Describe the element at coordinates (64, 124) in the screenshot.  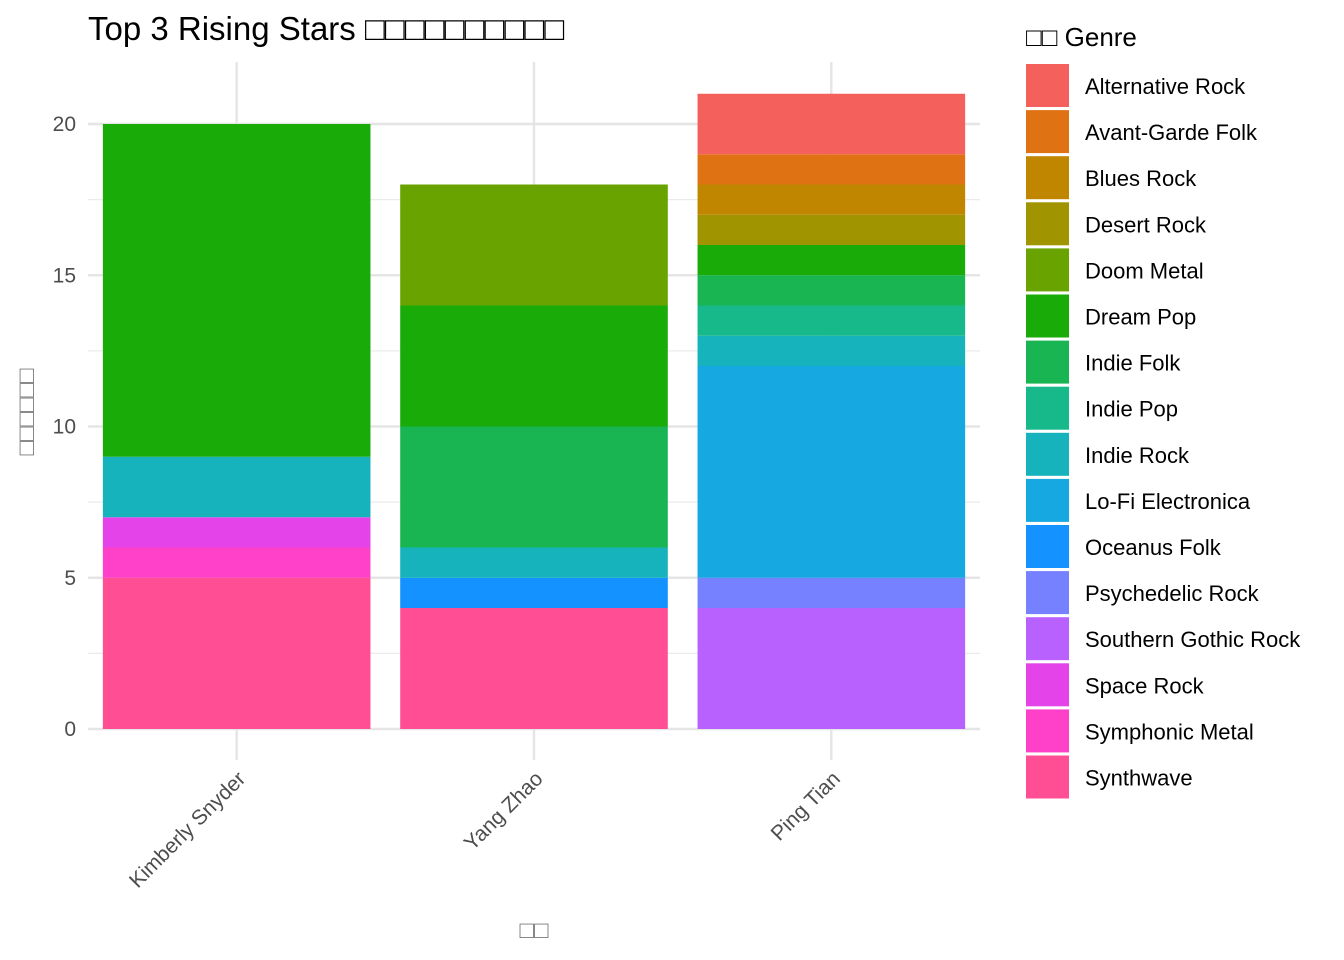
I see `y-tick-label: 20` at that location.